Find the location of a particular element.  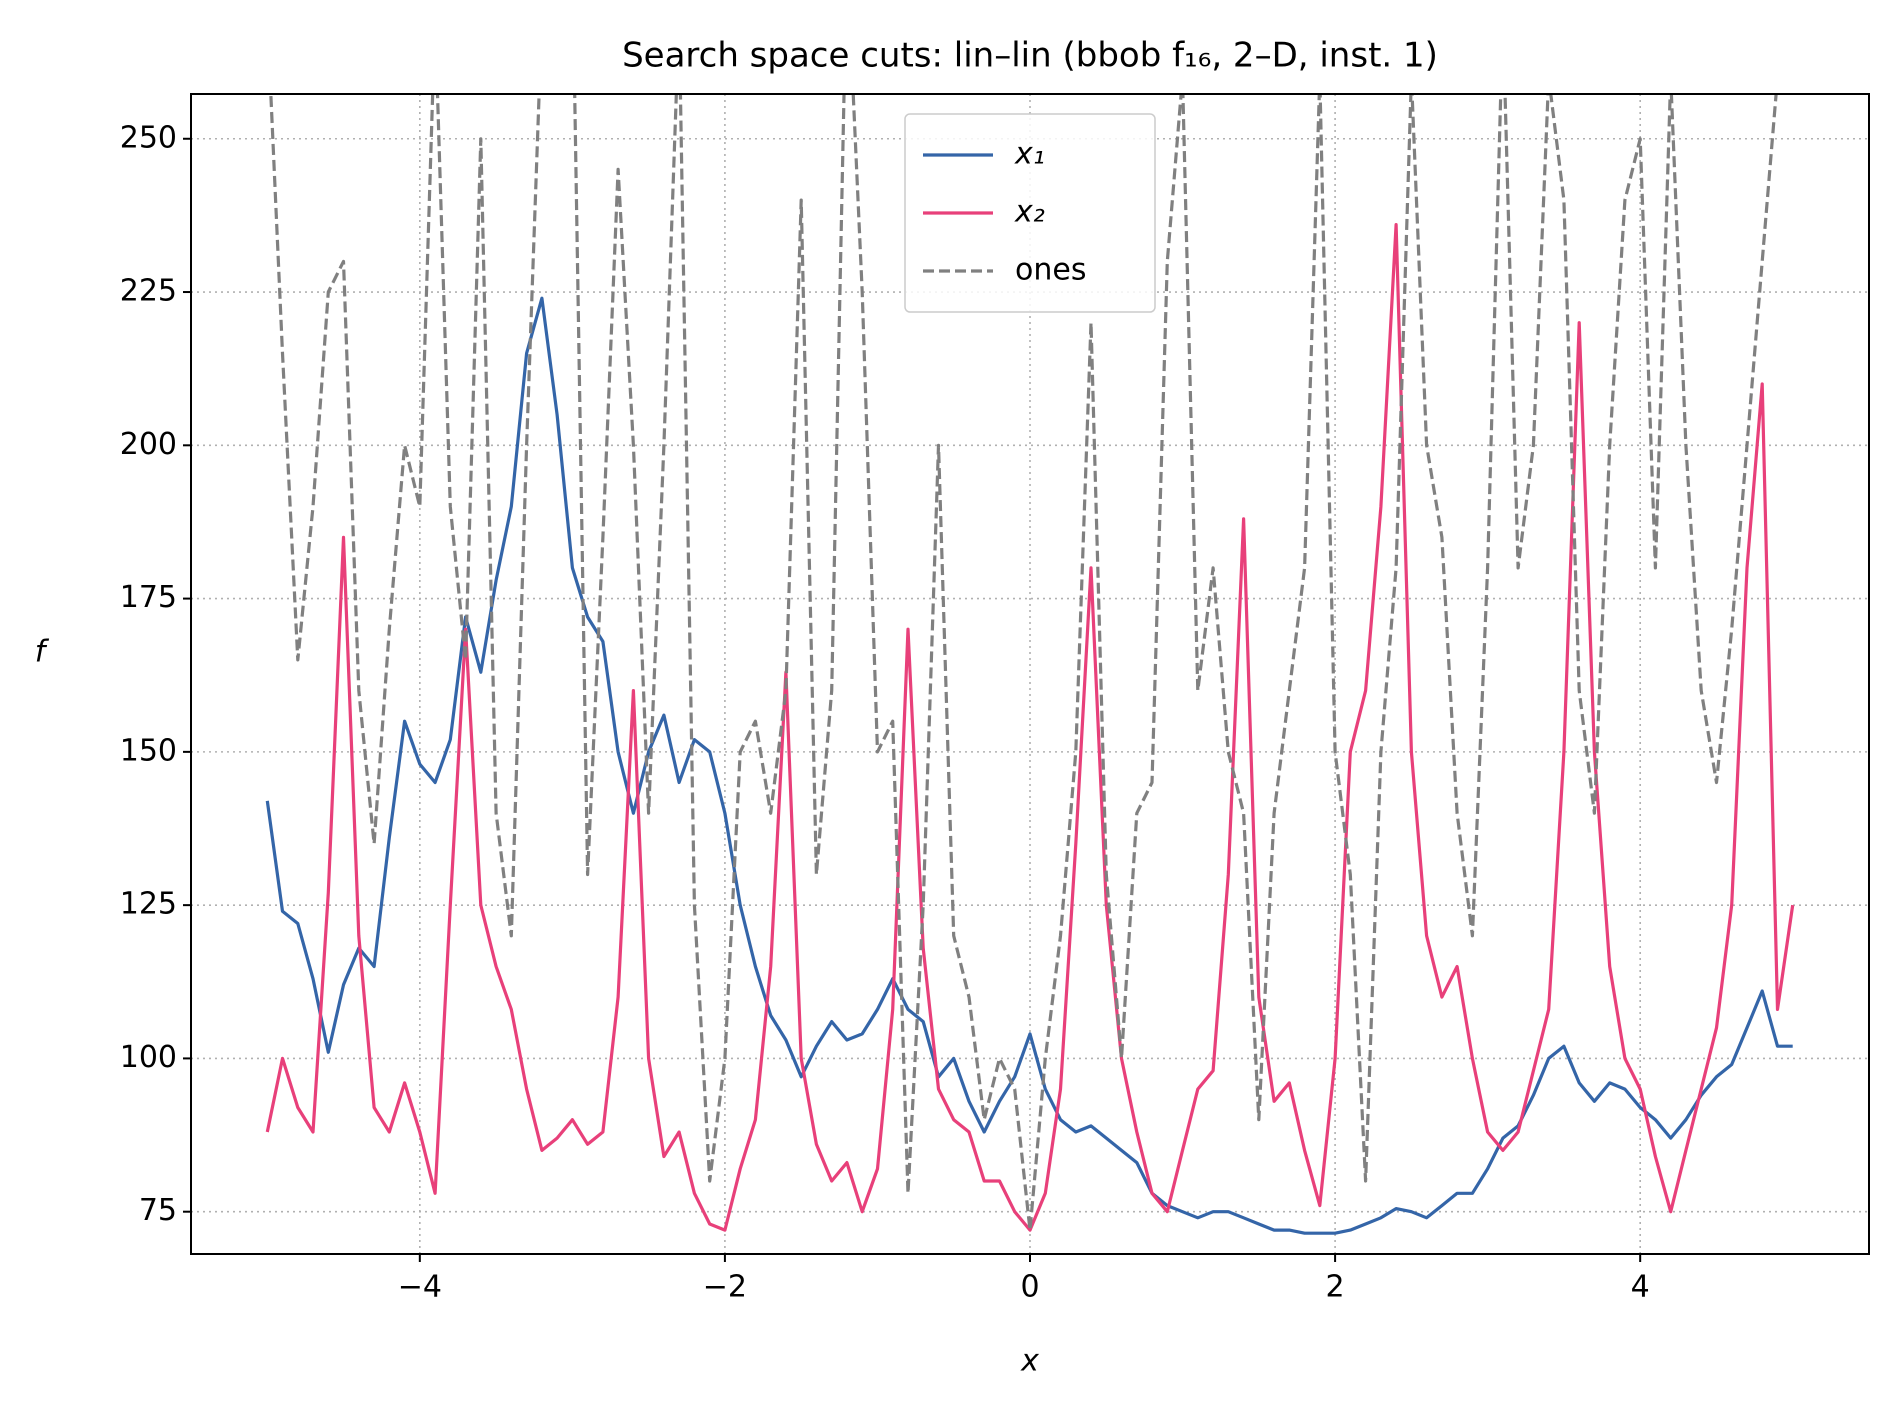

y-tick-label: 100 is located at coordinates (148, 1057).